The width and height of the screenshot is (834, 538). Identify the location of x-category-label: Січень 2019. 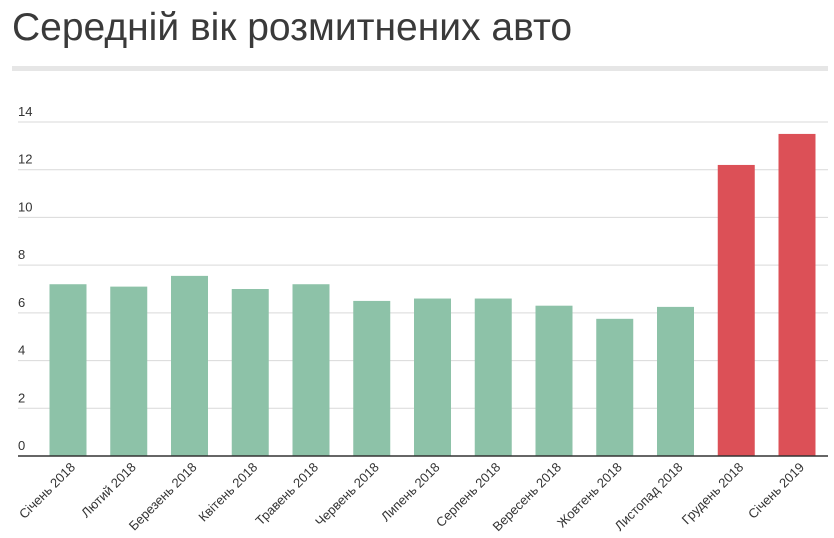
(776, 491).